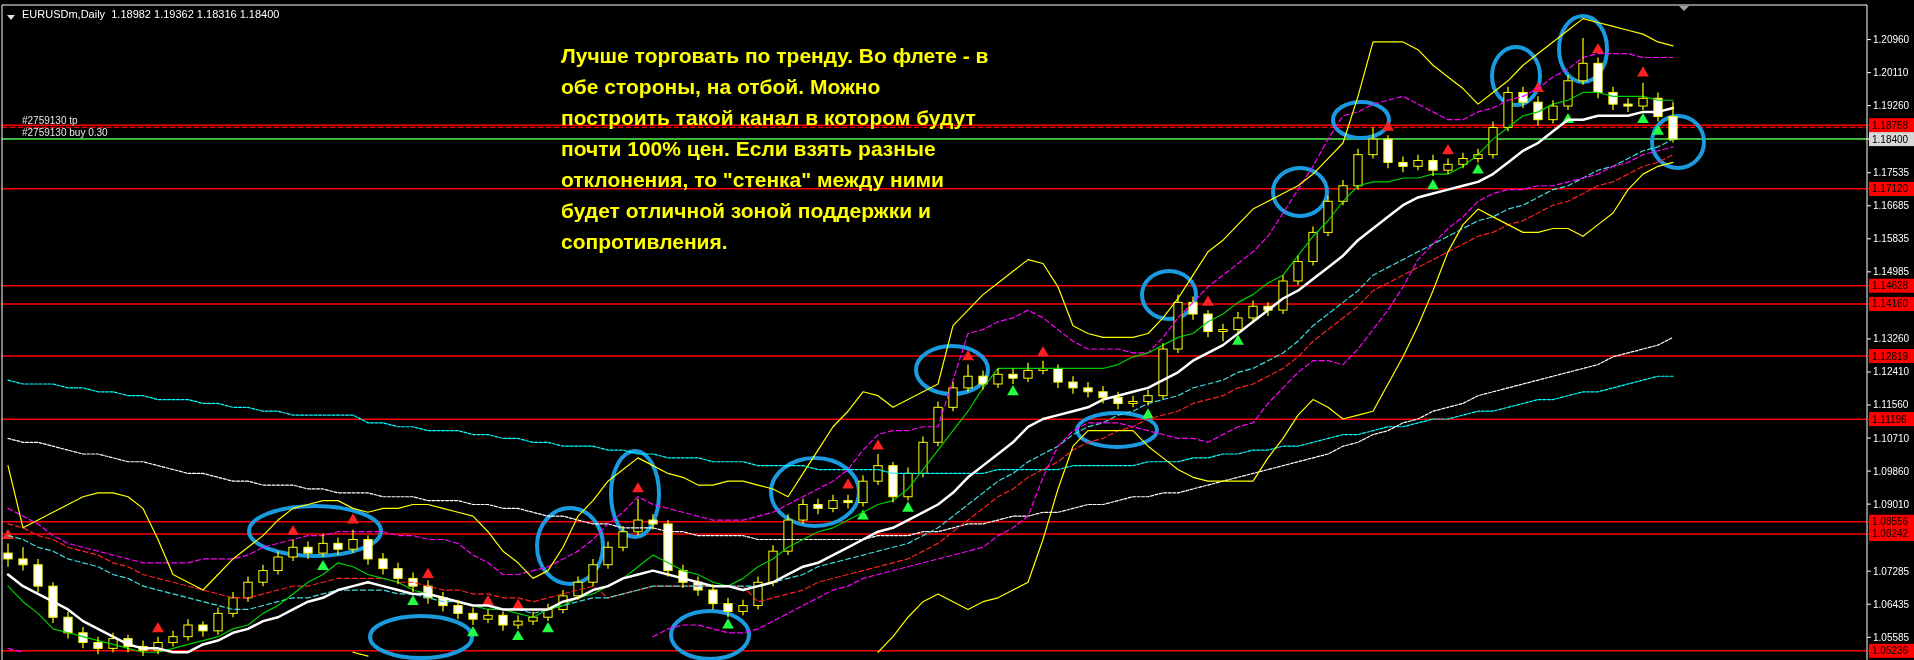  I want to click on y-tick-label: 1.15835, so click(1891, 239).